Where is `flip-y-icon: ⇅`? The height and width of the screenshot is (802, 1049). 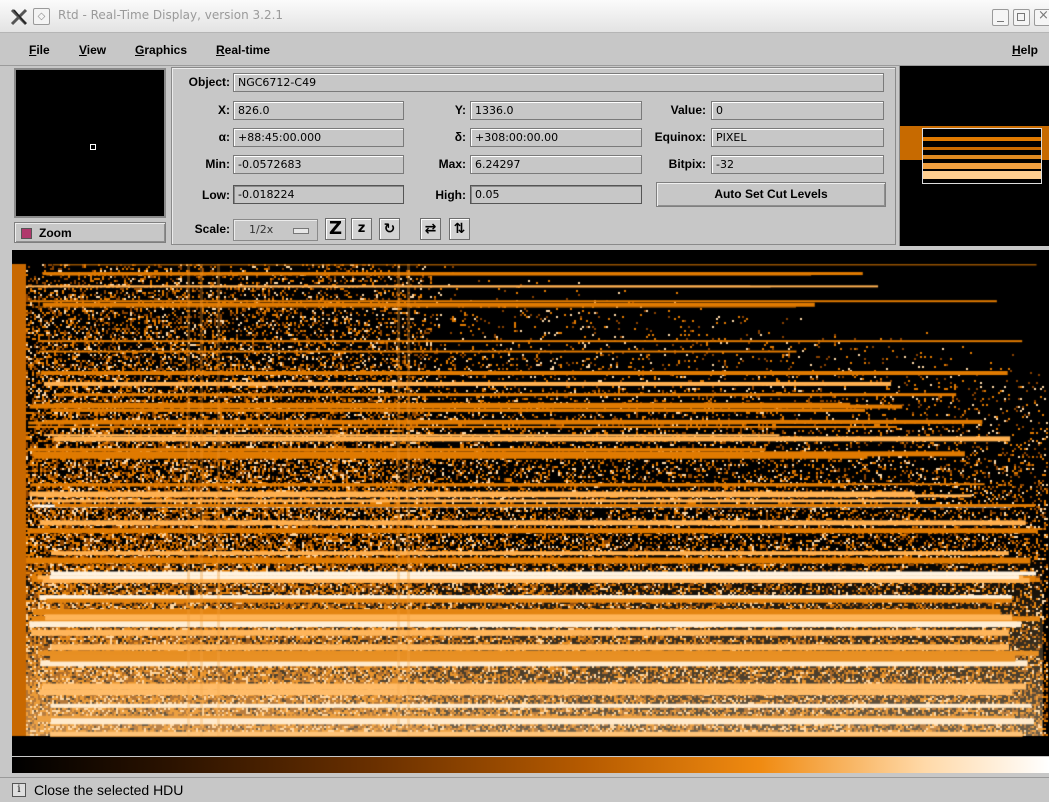 flip-y-icon: ⇅ is located at coordinates (459, 229).